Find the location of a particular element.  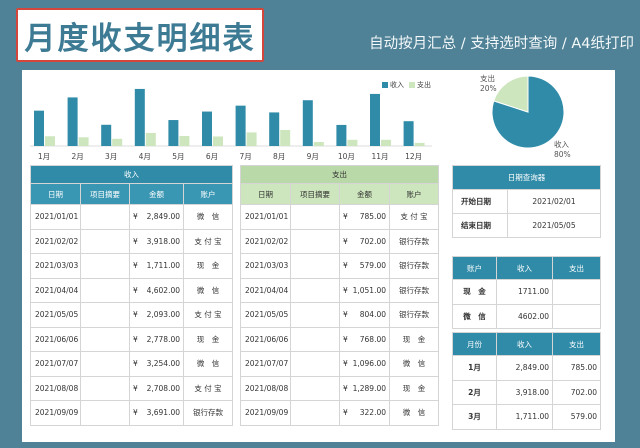

amount-cell: 322.00 is located at coordinates (369, 413).